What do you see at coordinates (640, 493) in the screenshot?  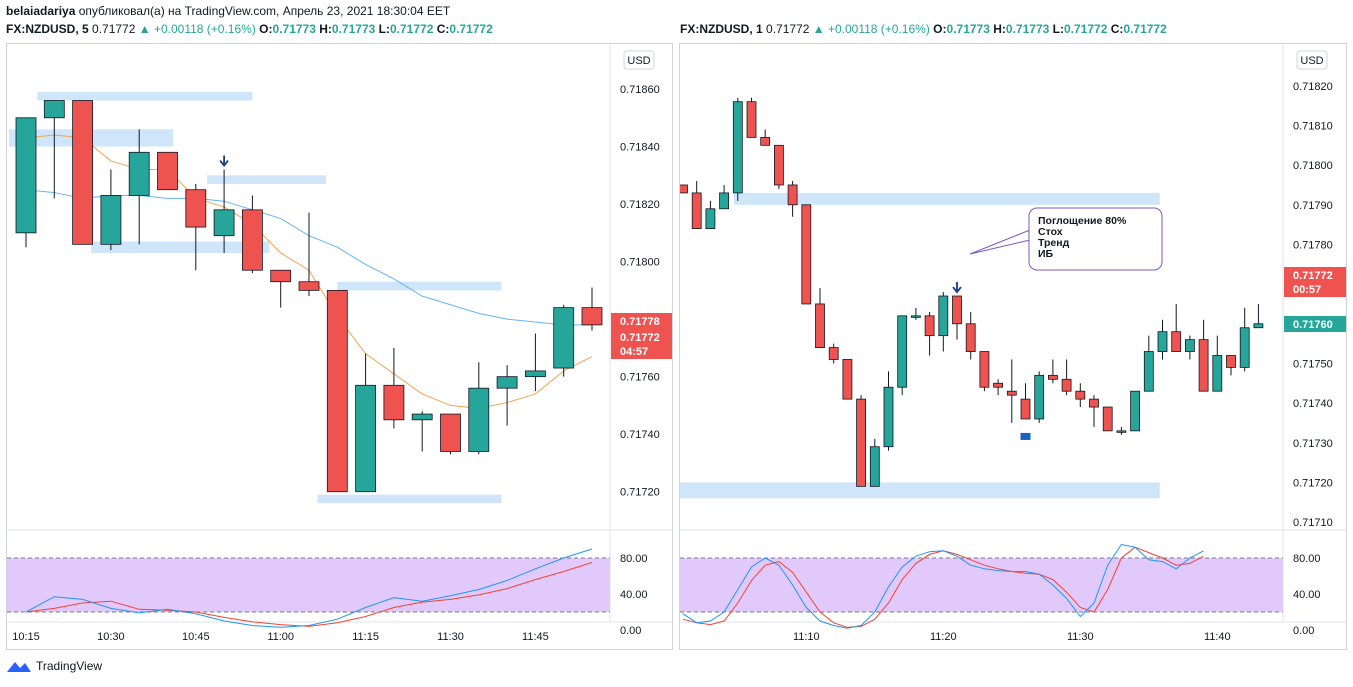 I see `left-y-tick-6: 0.71720` at bounding box center [640, 493].